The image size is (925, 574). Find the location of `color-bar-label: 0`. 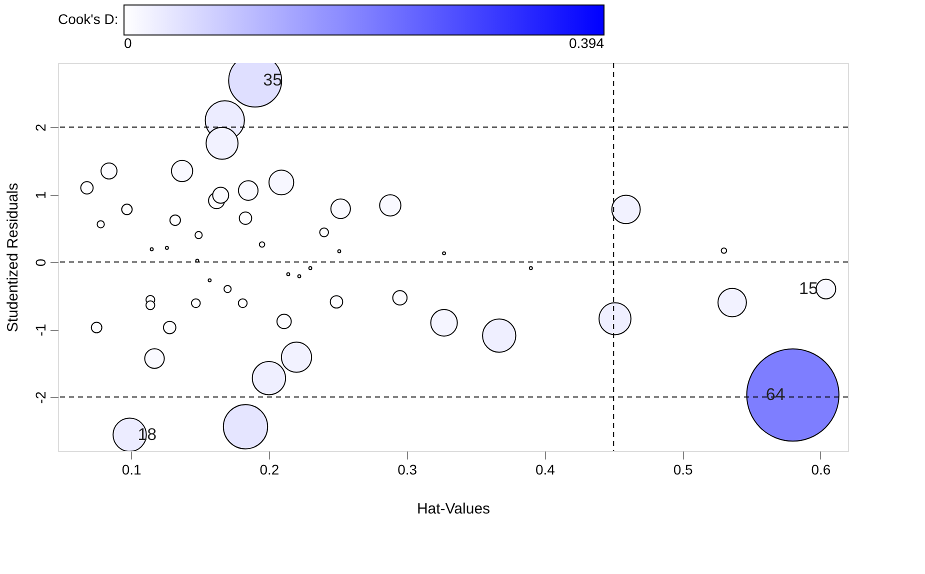

color-bar-label: 0 is located at coordinates (128, 43).